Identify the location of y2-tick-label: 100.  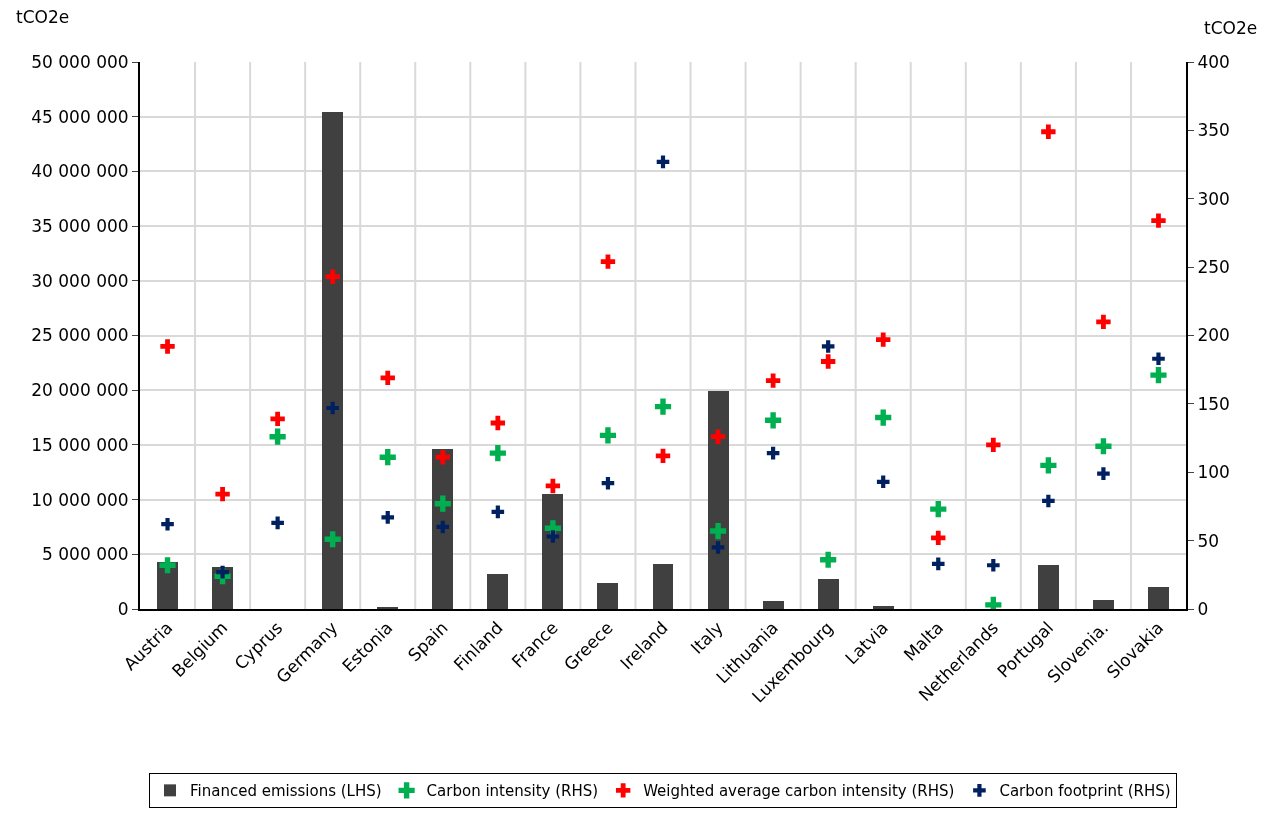
(1213, 472).